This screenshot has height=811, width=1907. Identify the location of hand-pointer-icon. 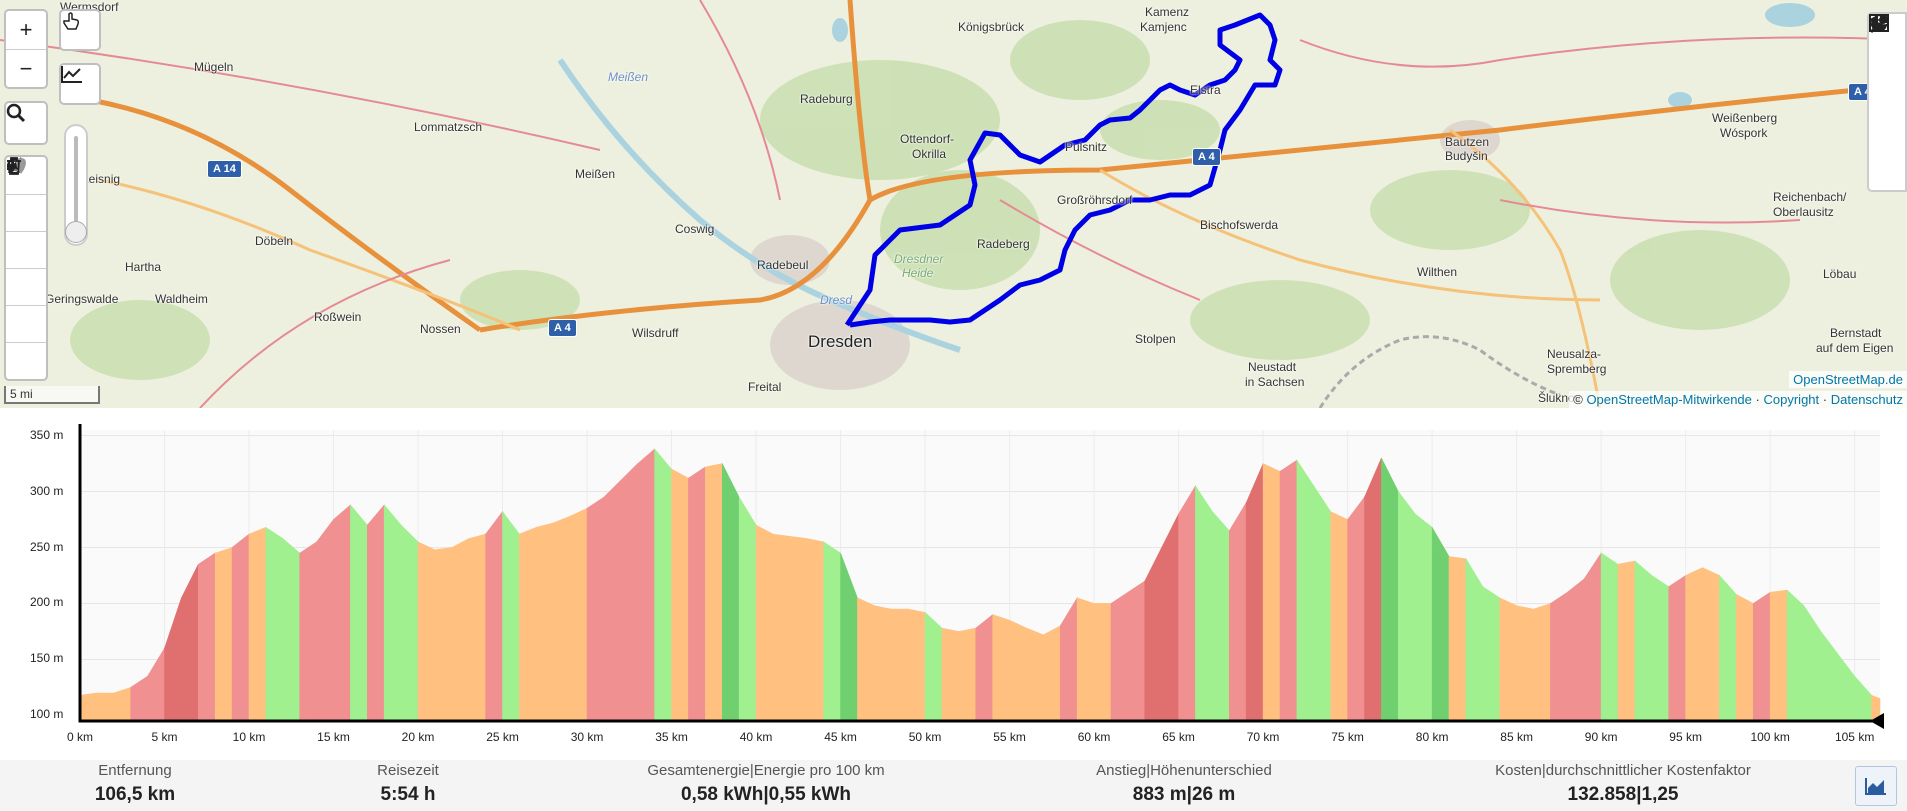
(81, 30).